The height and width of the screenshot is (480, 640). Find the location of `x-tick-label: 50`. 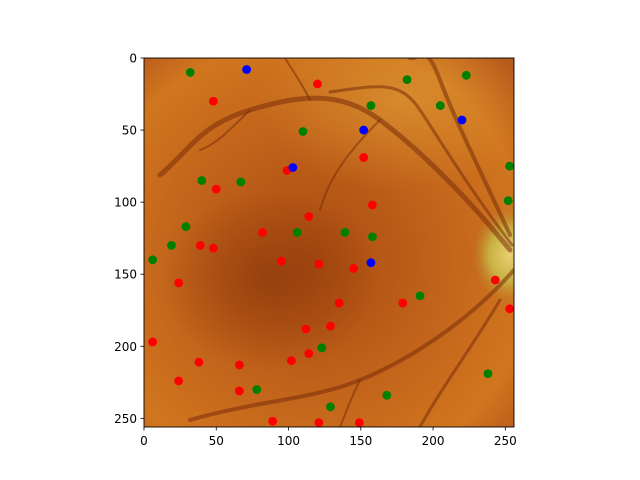

x-tick-label: 50 is located at coordinates (216, 441).